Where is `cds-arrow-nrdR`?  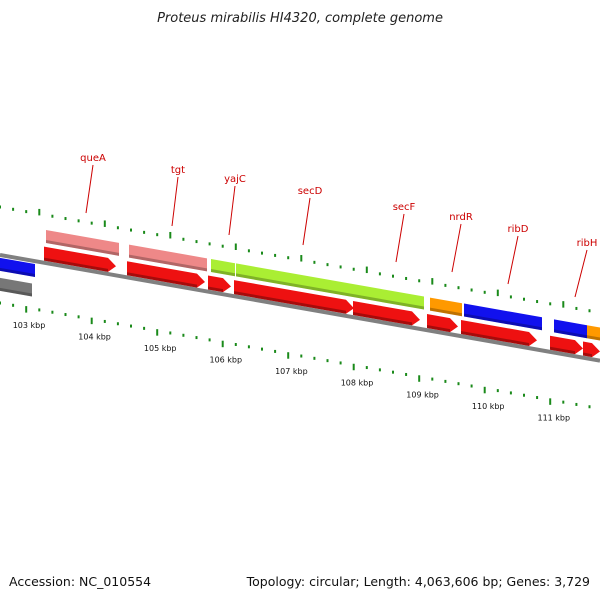 cds-arrow-nrdR is located at coordinates (442, 323).